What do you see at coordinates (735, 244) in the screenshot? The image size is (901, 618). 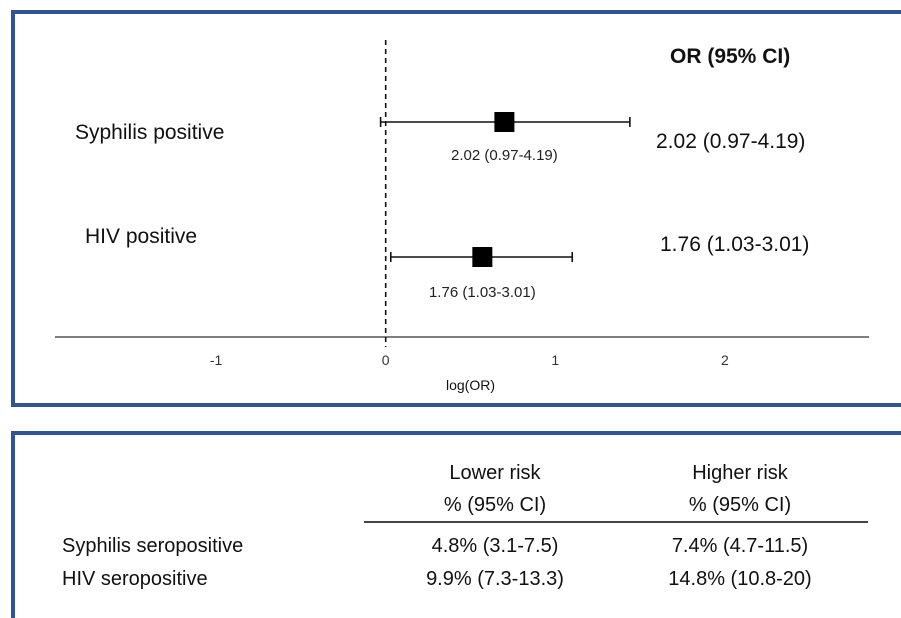 I see `or-value-hiv: 1.76 (1.03-3.01)` at bounding box center [735, 244].